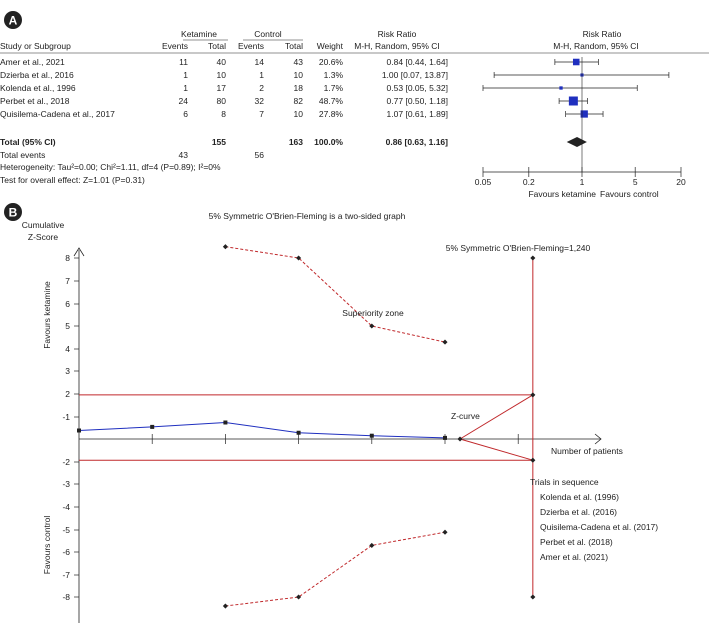 The height and width of the screenshot is (643, 727). I want to click on futility-boundary-lower, so click(496, 449).